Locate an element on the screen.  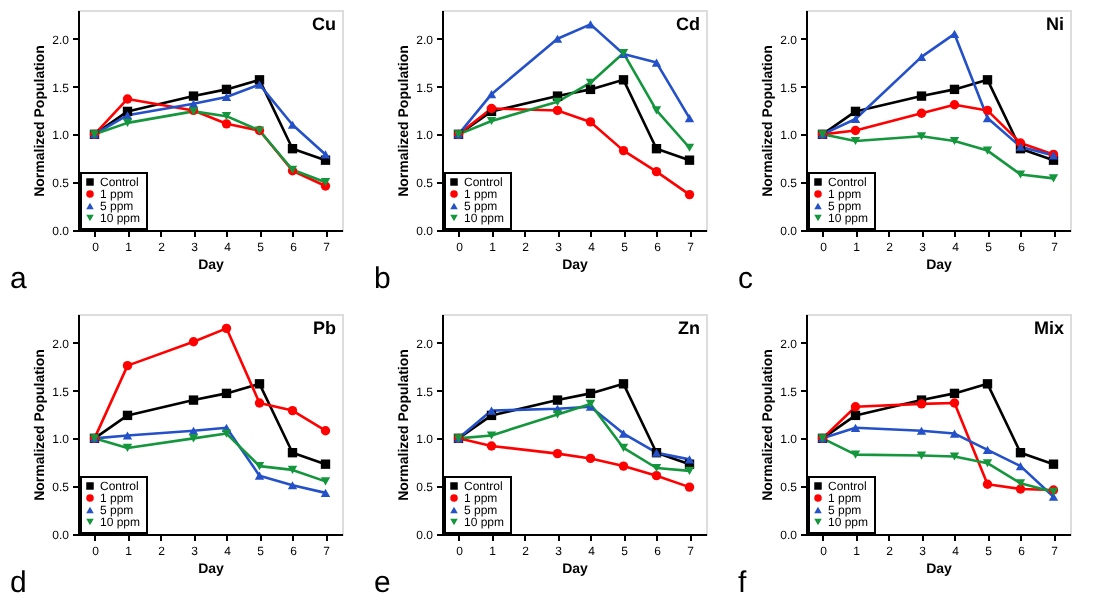
text: e is located at coordinates (382, 583).